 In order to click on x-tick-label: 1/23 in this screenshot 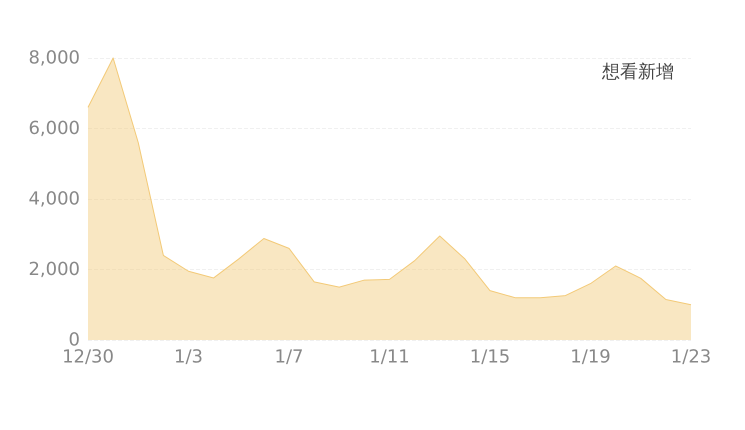, I will do `click(691, 357)`.